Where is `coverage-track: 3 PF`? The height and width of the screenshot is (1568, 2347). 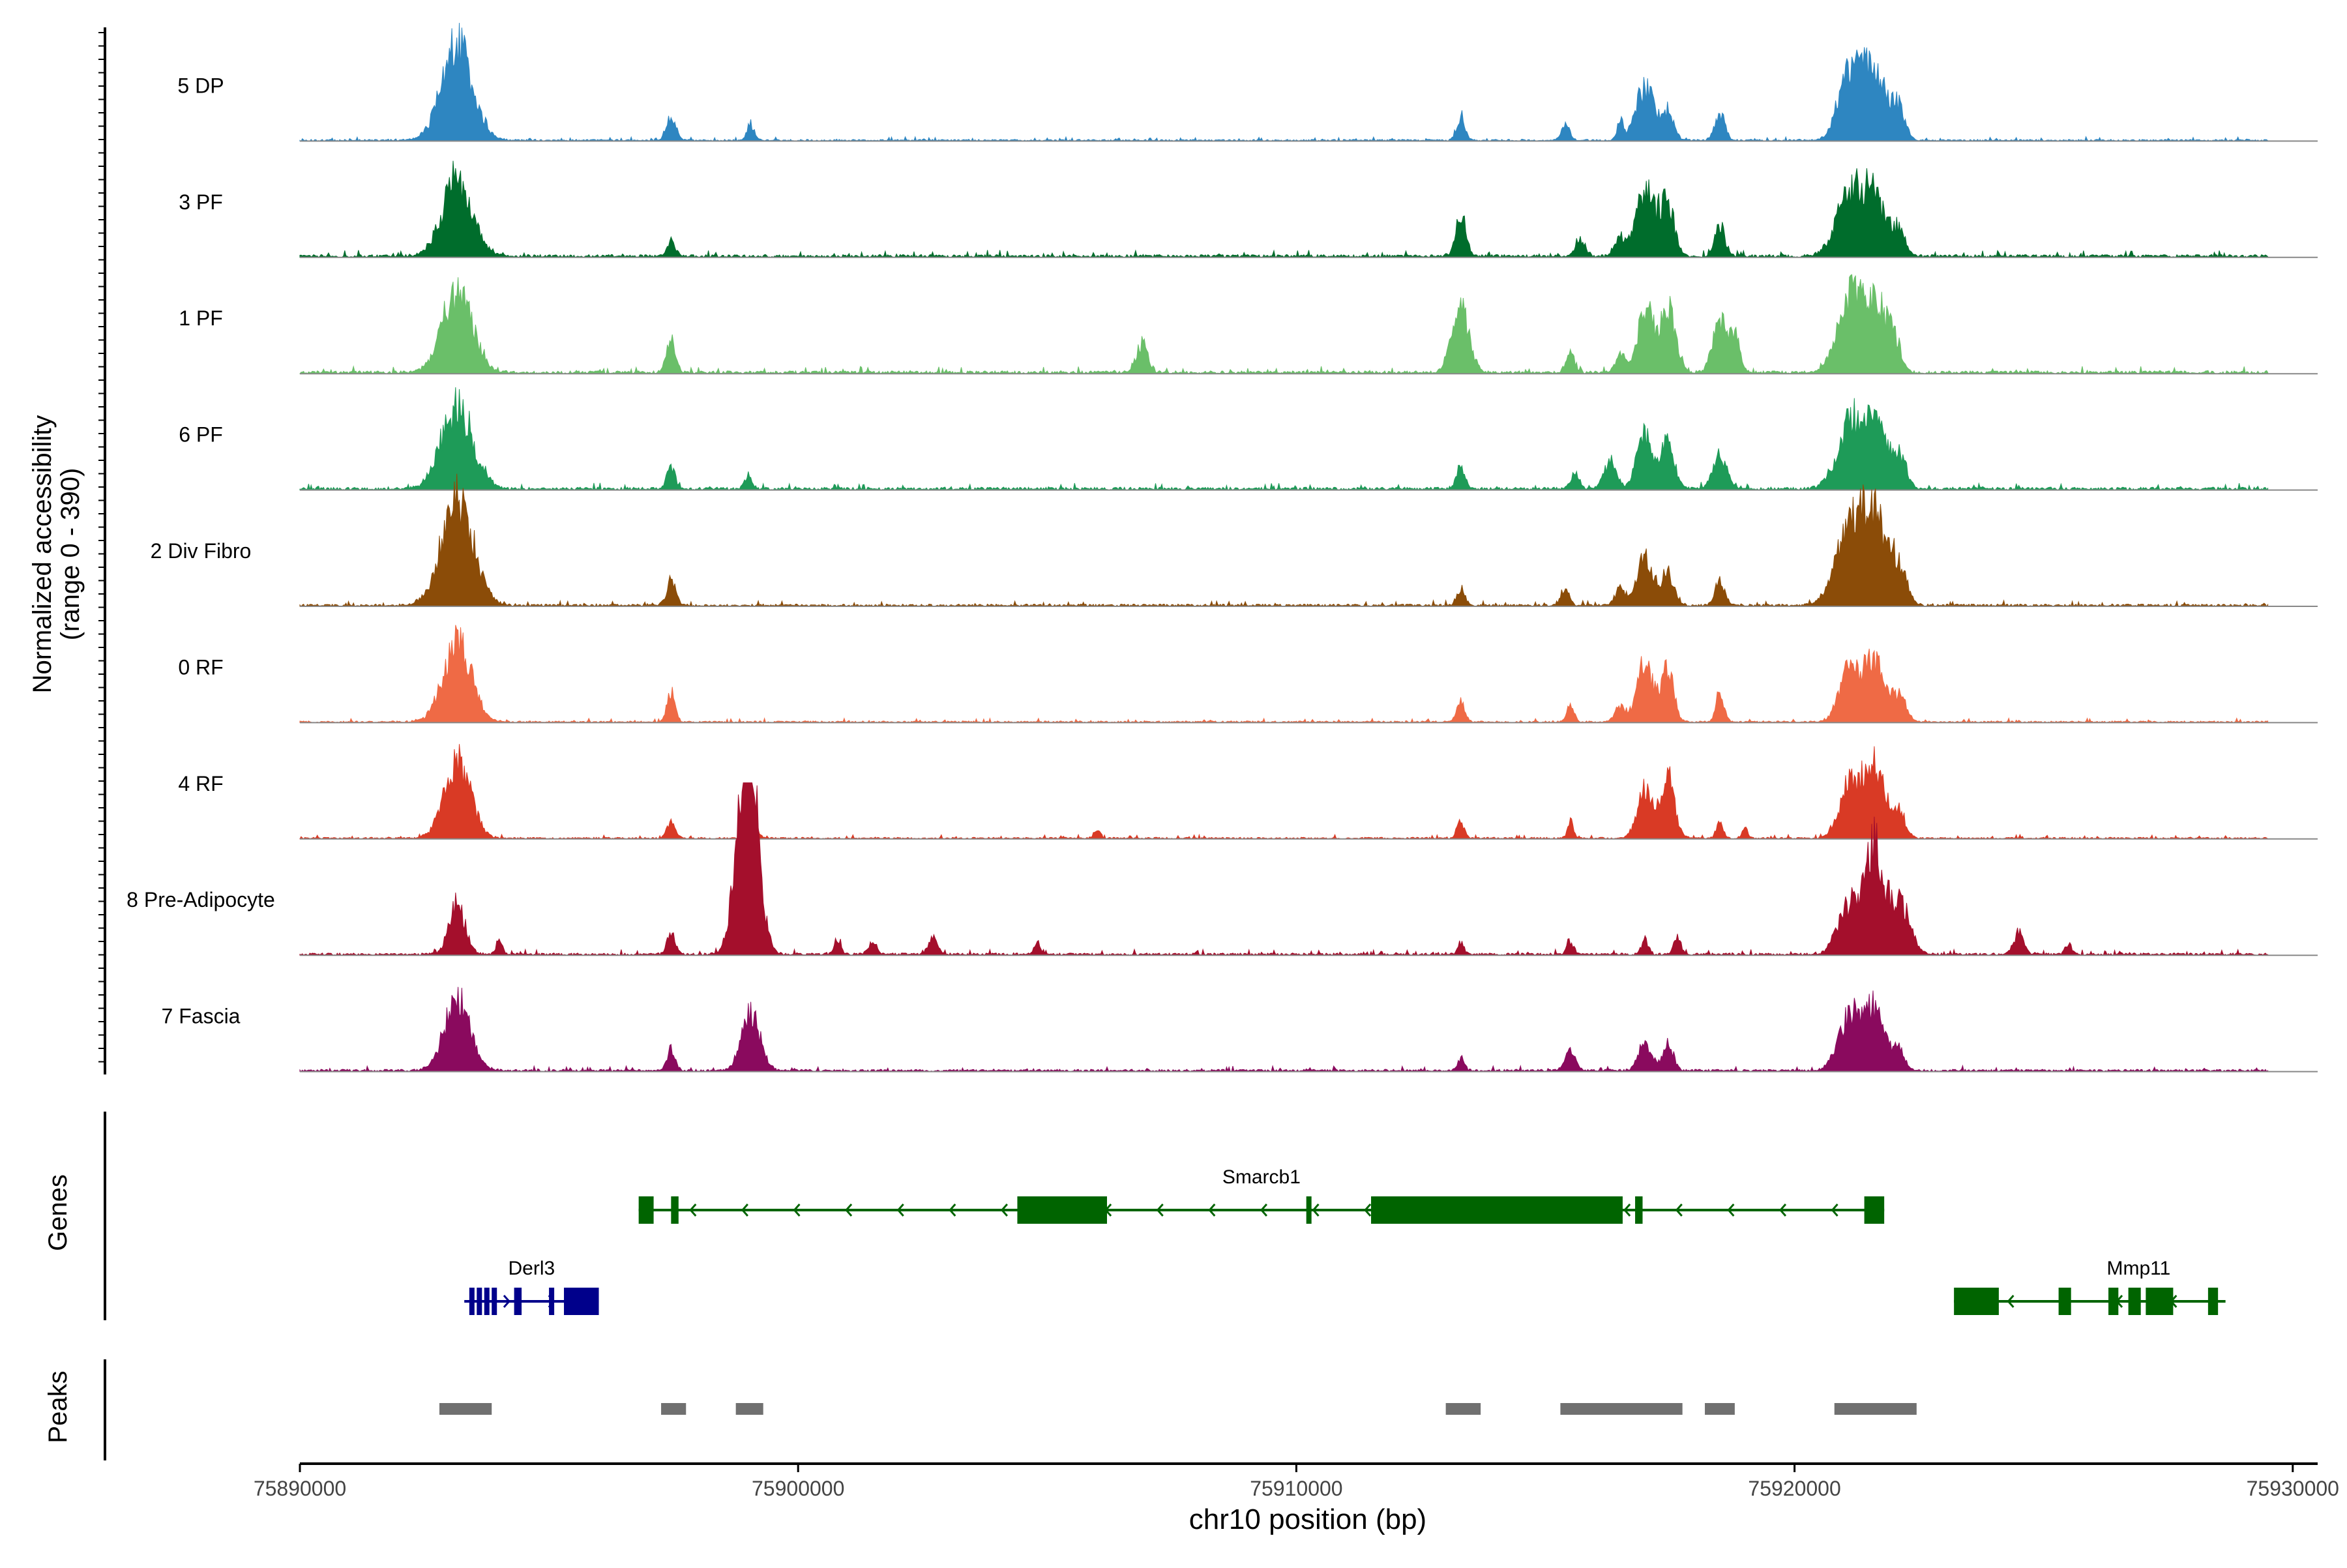 coverage-track: 3 PF is located at coordinates (1248, 210).